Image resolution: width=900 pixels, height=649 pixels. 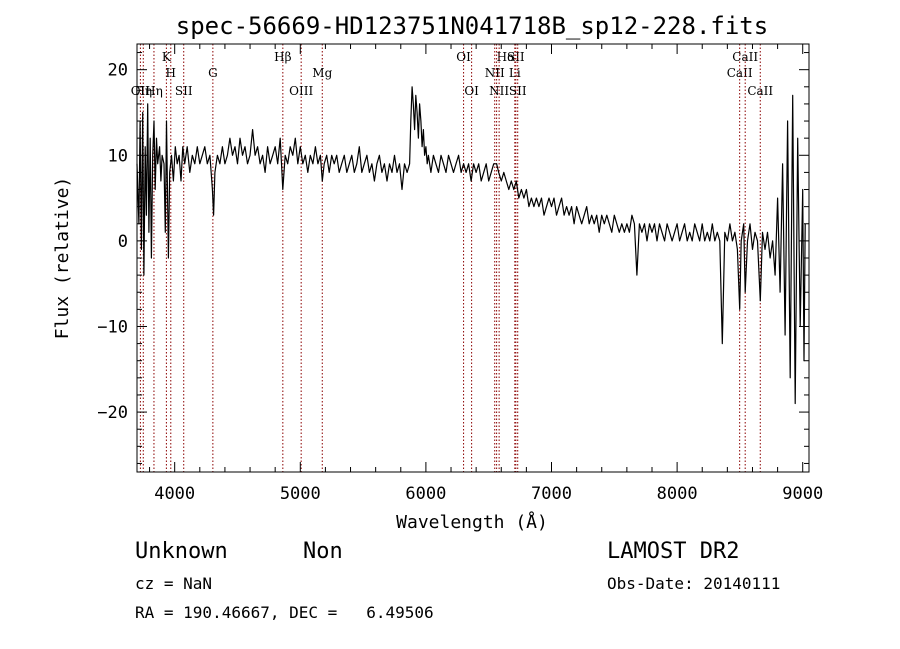 I want to click on y-tick-label-4: 20, so click(x=118, y=71).